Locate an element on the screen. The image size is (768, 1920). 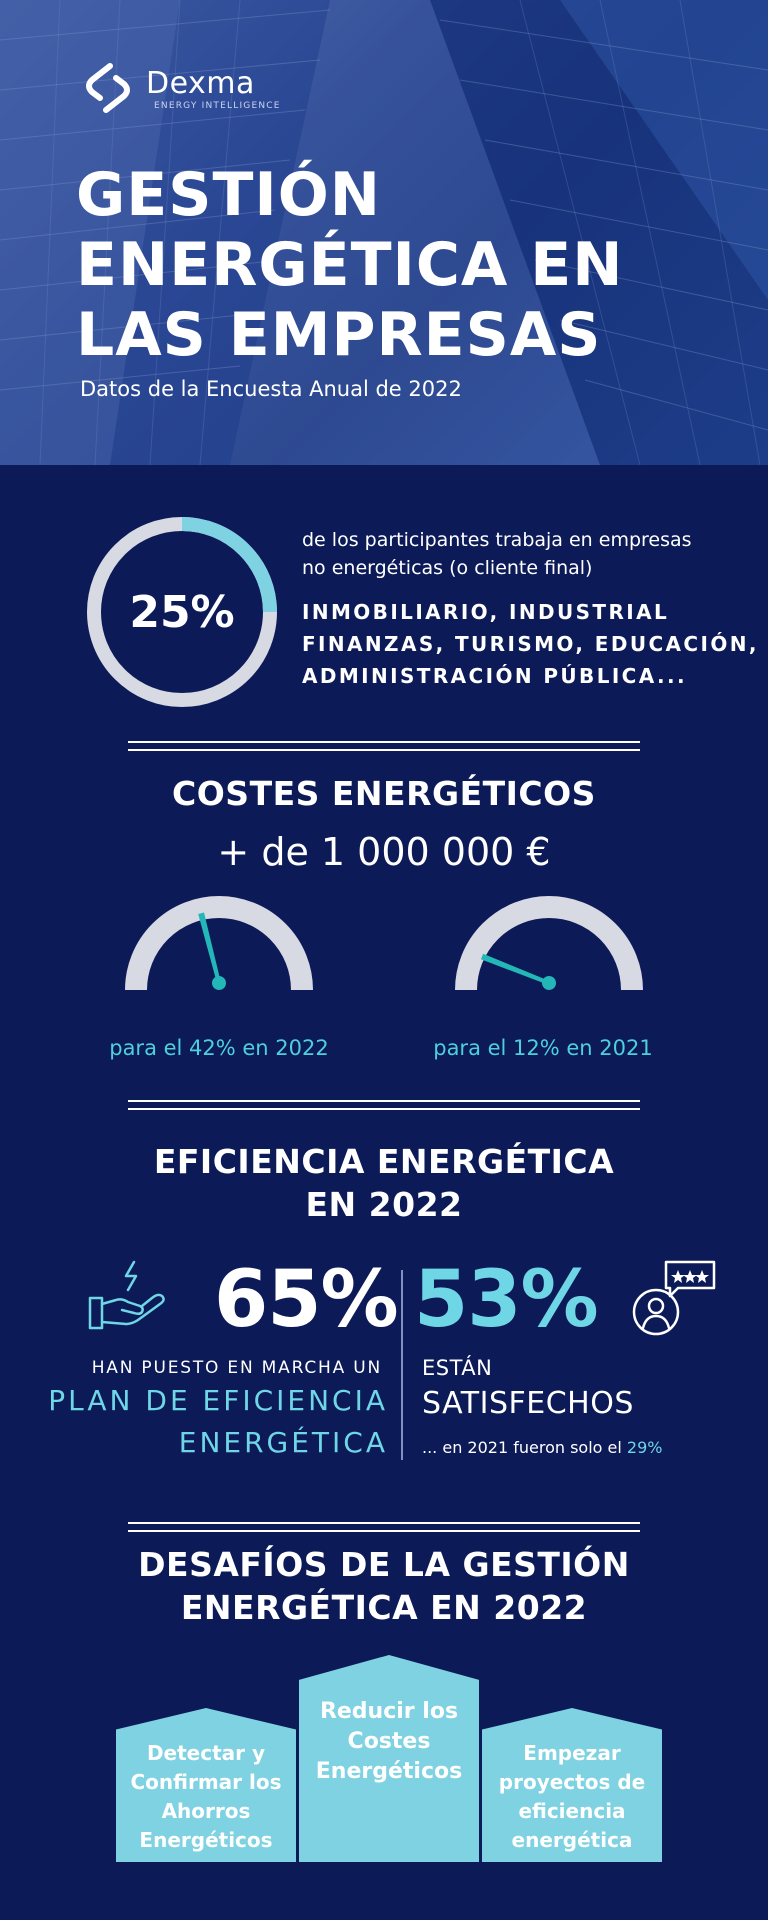
note-highlight: 29% is located at coordinates (644, 1447).